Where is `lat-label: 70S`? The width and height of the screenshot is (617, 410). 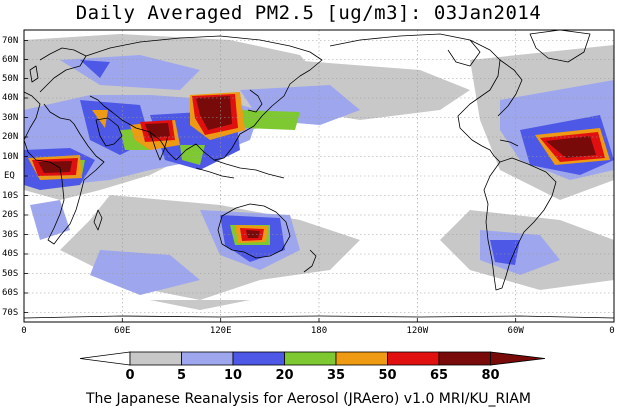 lat-label: 70S is located at coordinates (10, 312).